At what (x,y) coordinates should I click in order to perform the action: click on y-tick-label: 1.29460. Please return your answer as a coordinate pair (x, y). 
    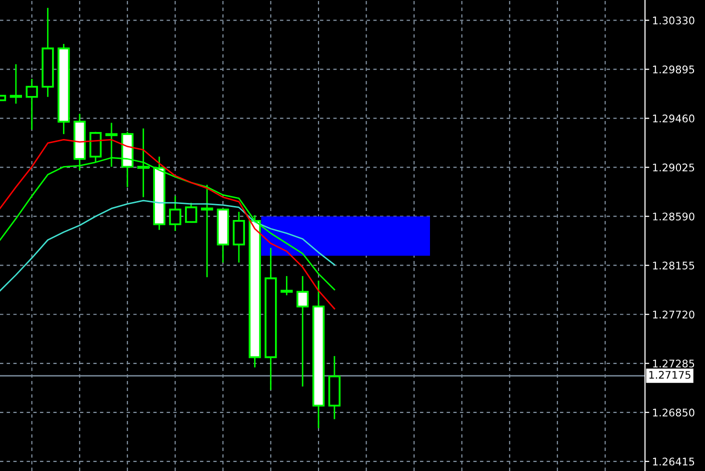
    Looking at the image, I should click on (673, 118).